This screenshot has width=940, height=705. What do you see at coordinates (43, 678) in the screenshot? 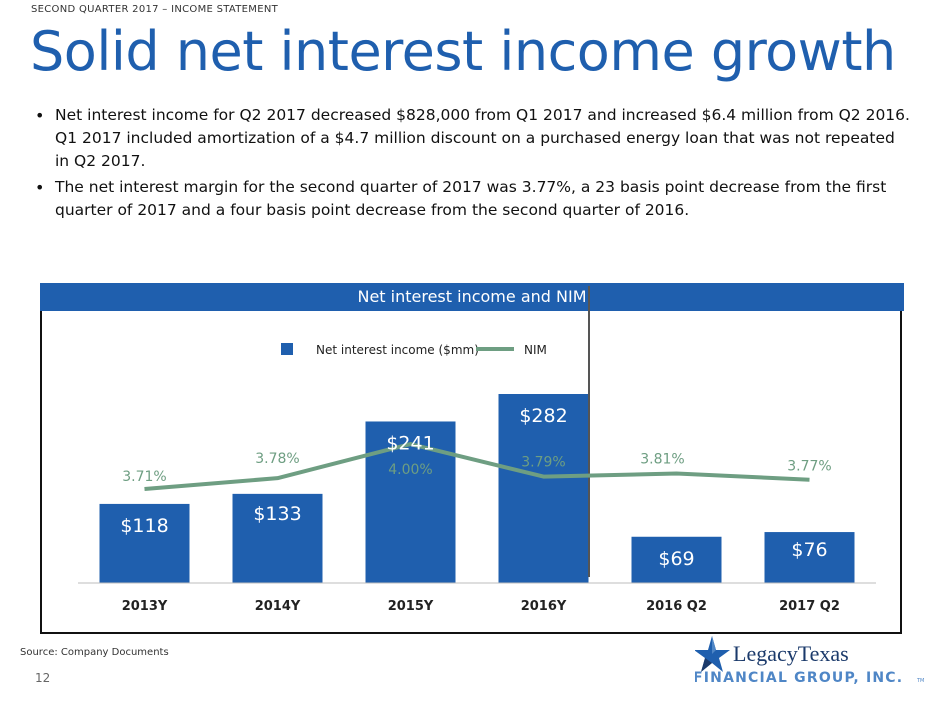
I see `page-number: 12` at bounding box center [43, 678].